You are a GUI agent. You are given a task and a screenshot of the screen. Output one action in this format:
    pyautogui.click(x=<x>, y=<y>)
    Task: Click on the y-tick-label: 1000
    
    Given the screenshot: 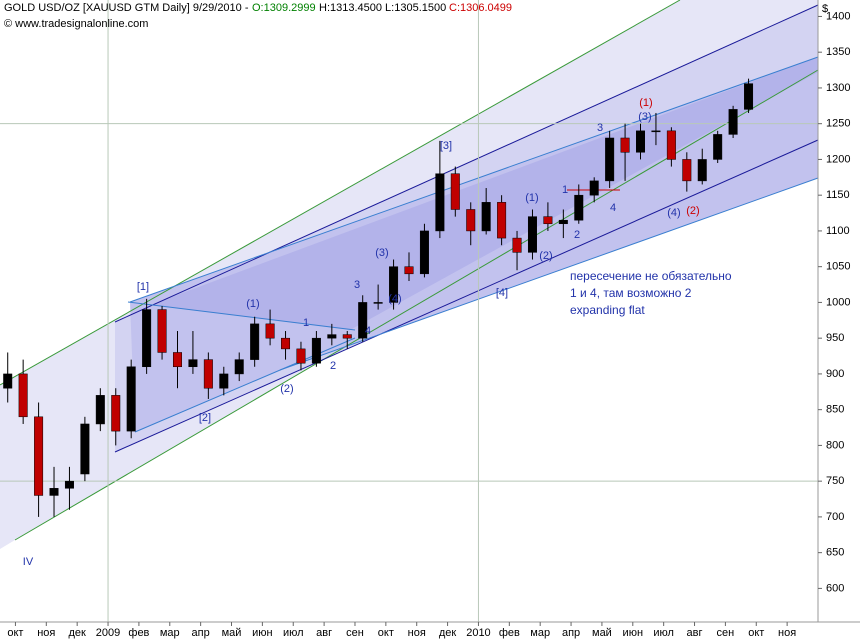 What is the action you would take?
    pyautogui.click(x=838, y=302)
    